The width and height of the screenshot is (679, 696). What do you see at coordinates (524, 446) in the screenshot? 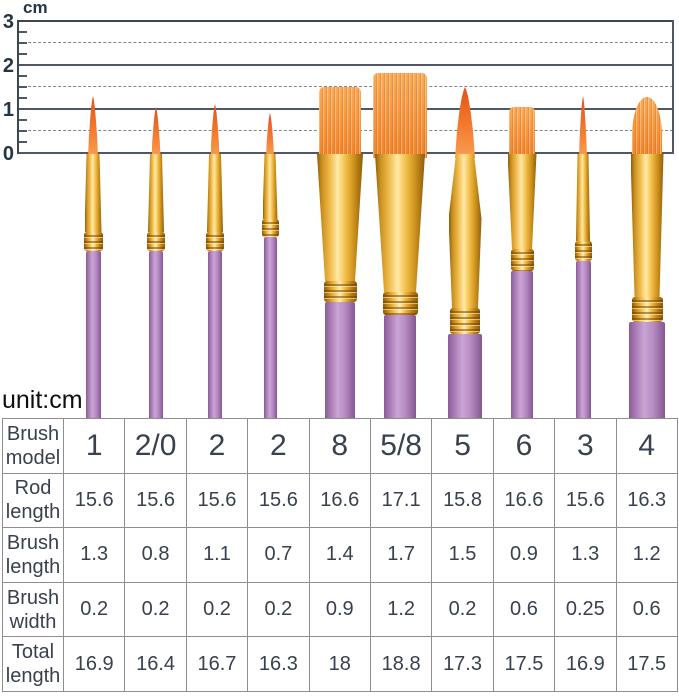
I see `model-cell: 6` at bounding box center [524, 446].